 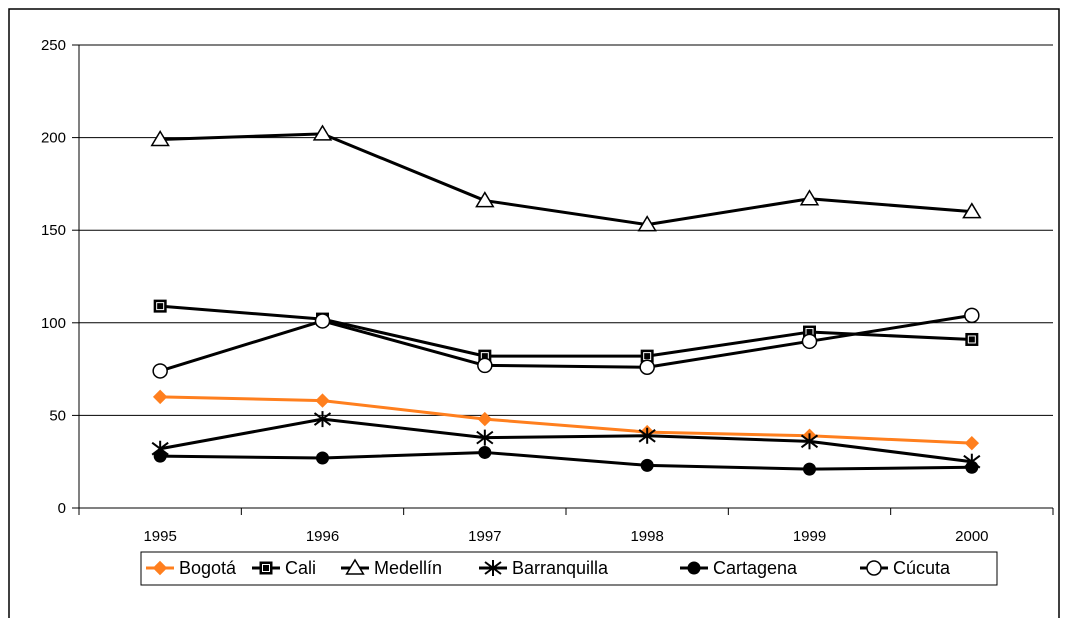 I want to click on legend-label: Cartagena, so click(x=755, y=568).